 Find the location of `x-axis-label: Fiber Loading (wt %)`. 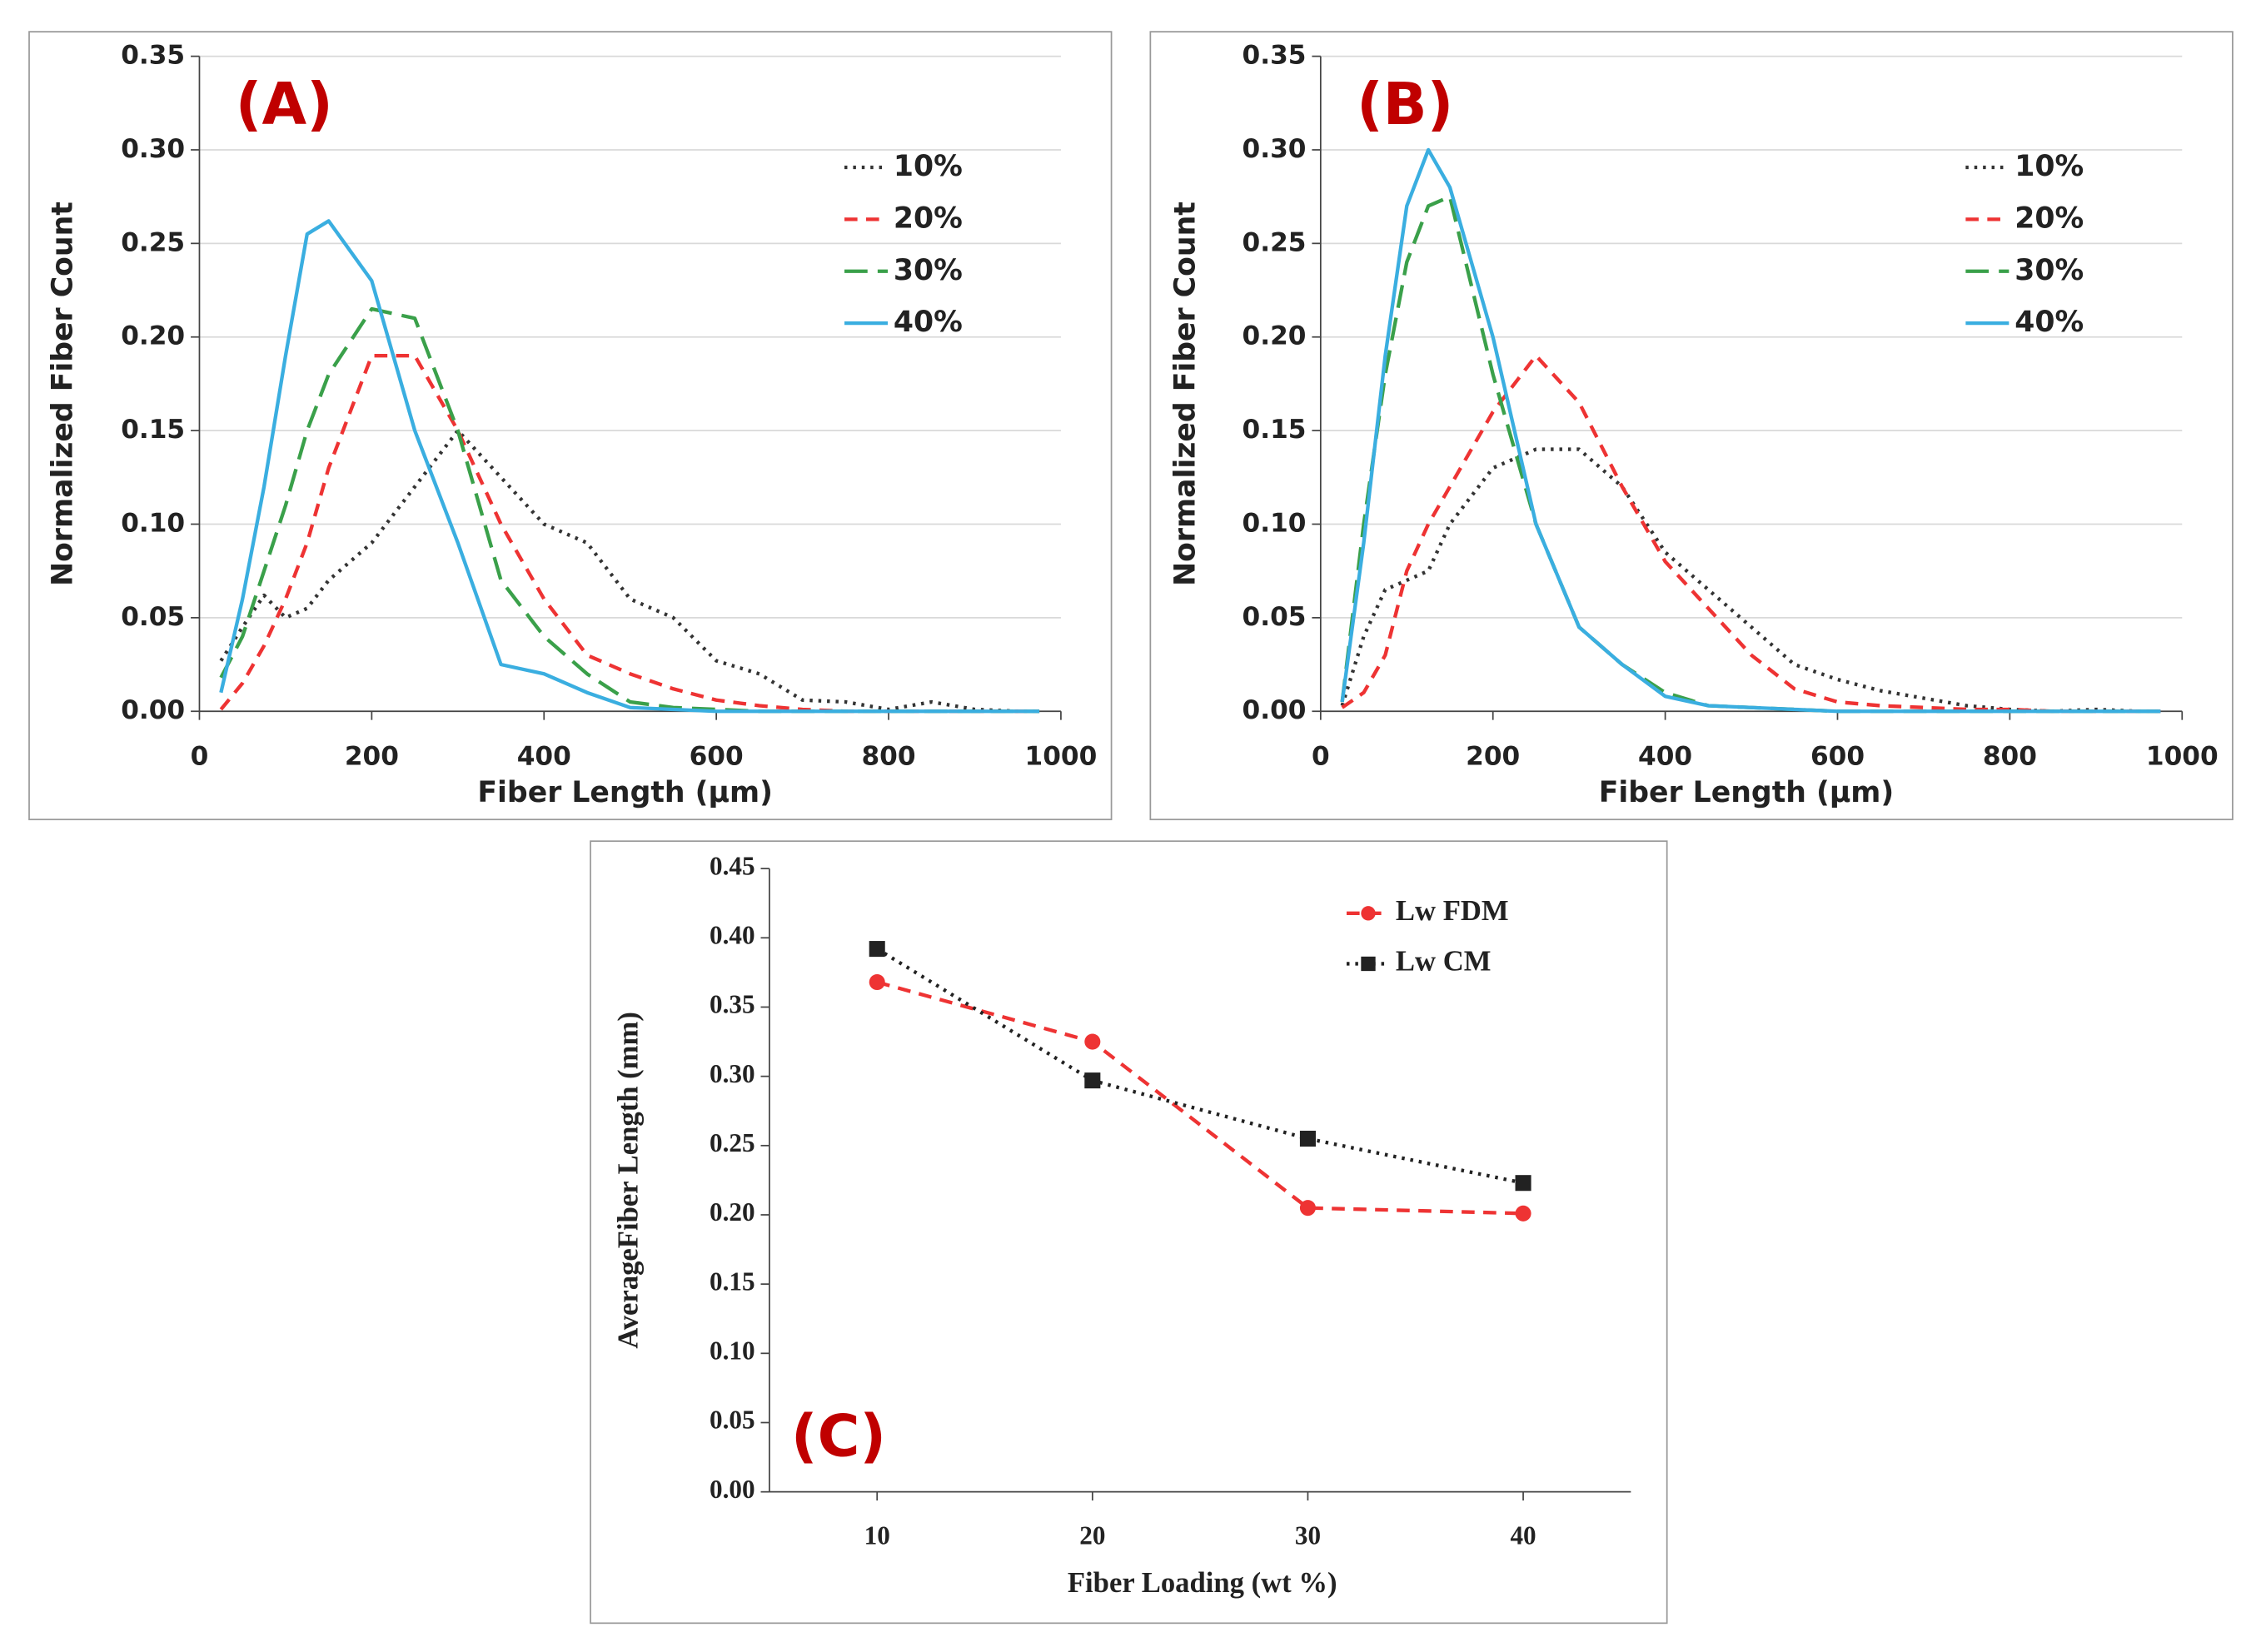

x-axis-label: Fiber Loading (wt %) is located at coordinates (1203, 1583).